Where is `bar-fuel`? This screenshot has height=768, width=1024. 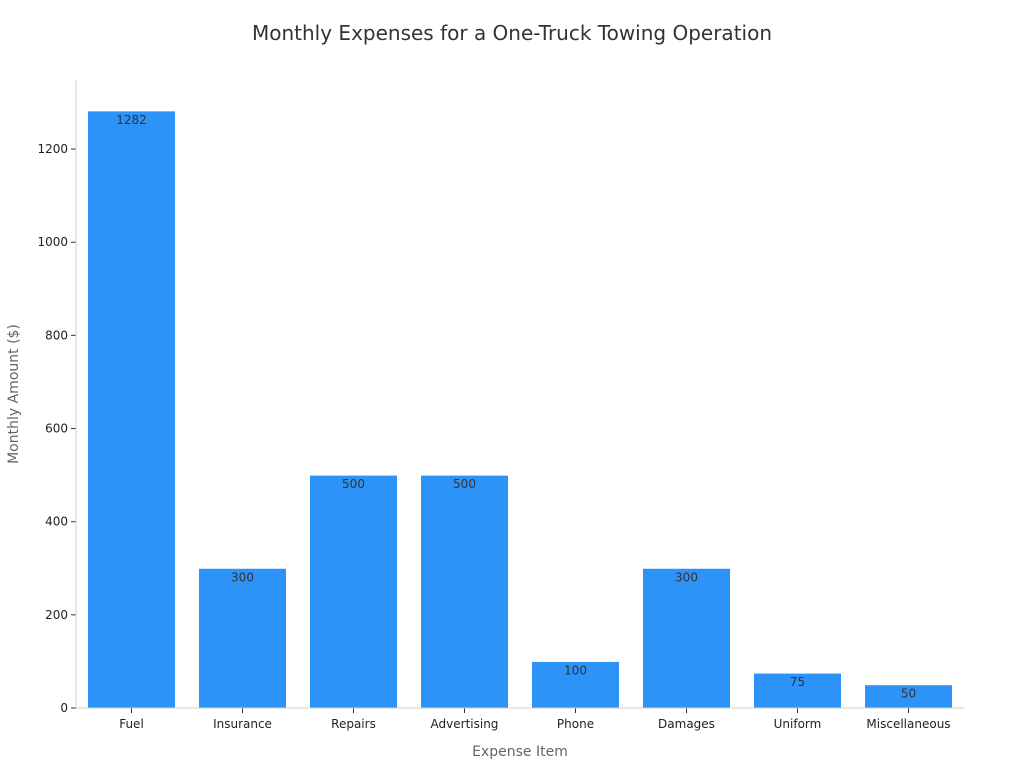 bar-fuel is located at coordinates (131, 409).